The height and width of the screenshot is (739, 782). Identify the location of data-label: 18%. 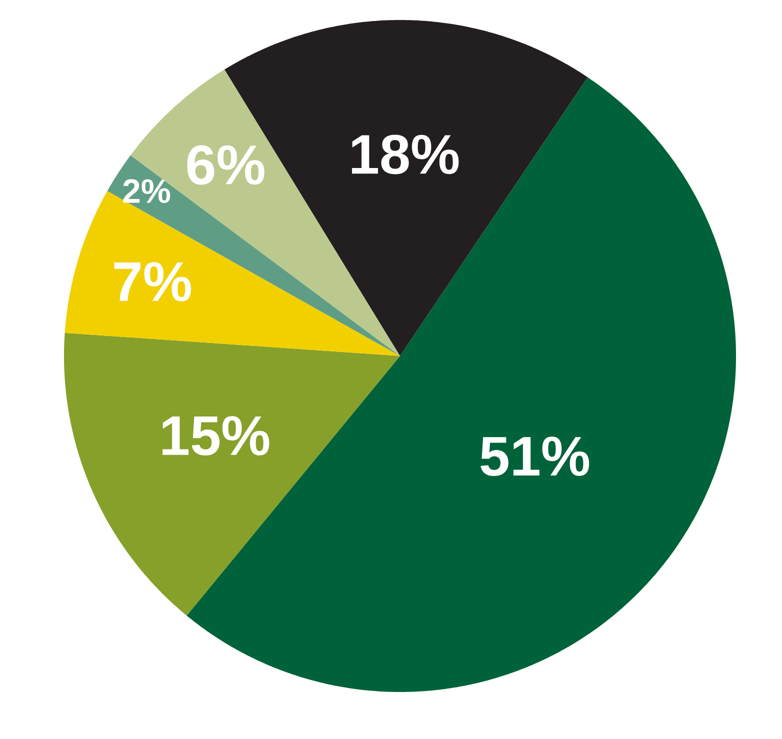
(405, 154).